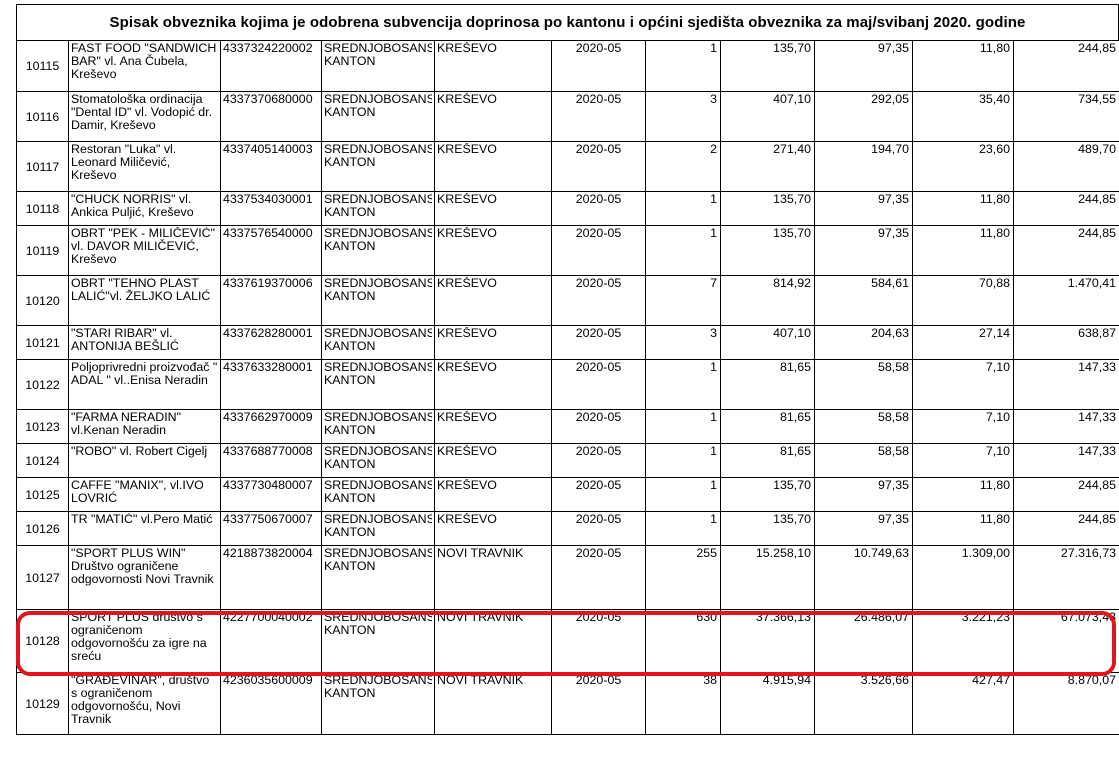  Describe the element at coordinates (1066, 342) in the screenshot. I see `total-amount-cell: 638,87` at that location.